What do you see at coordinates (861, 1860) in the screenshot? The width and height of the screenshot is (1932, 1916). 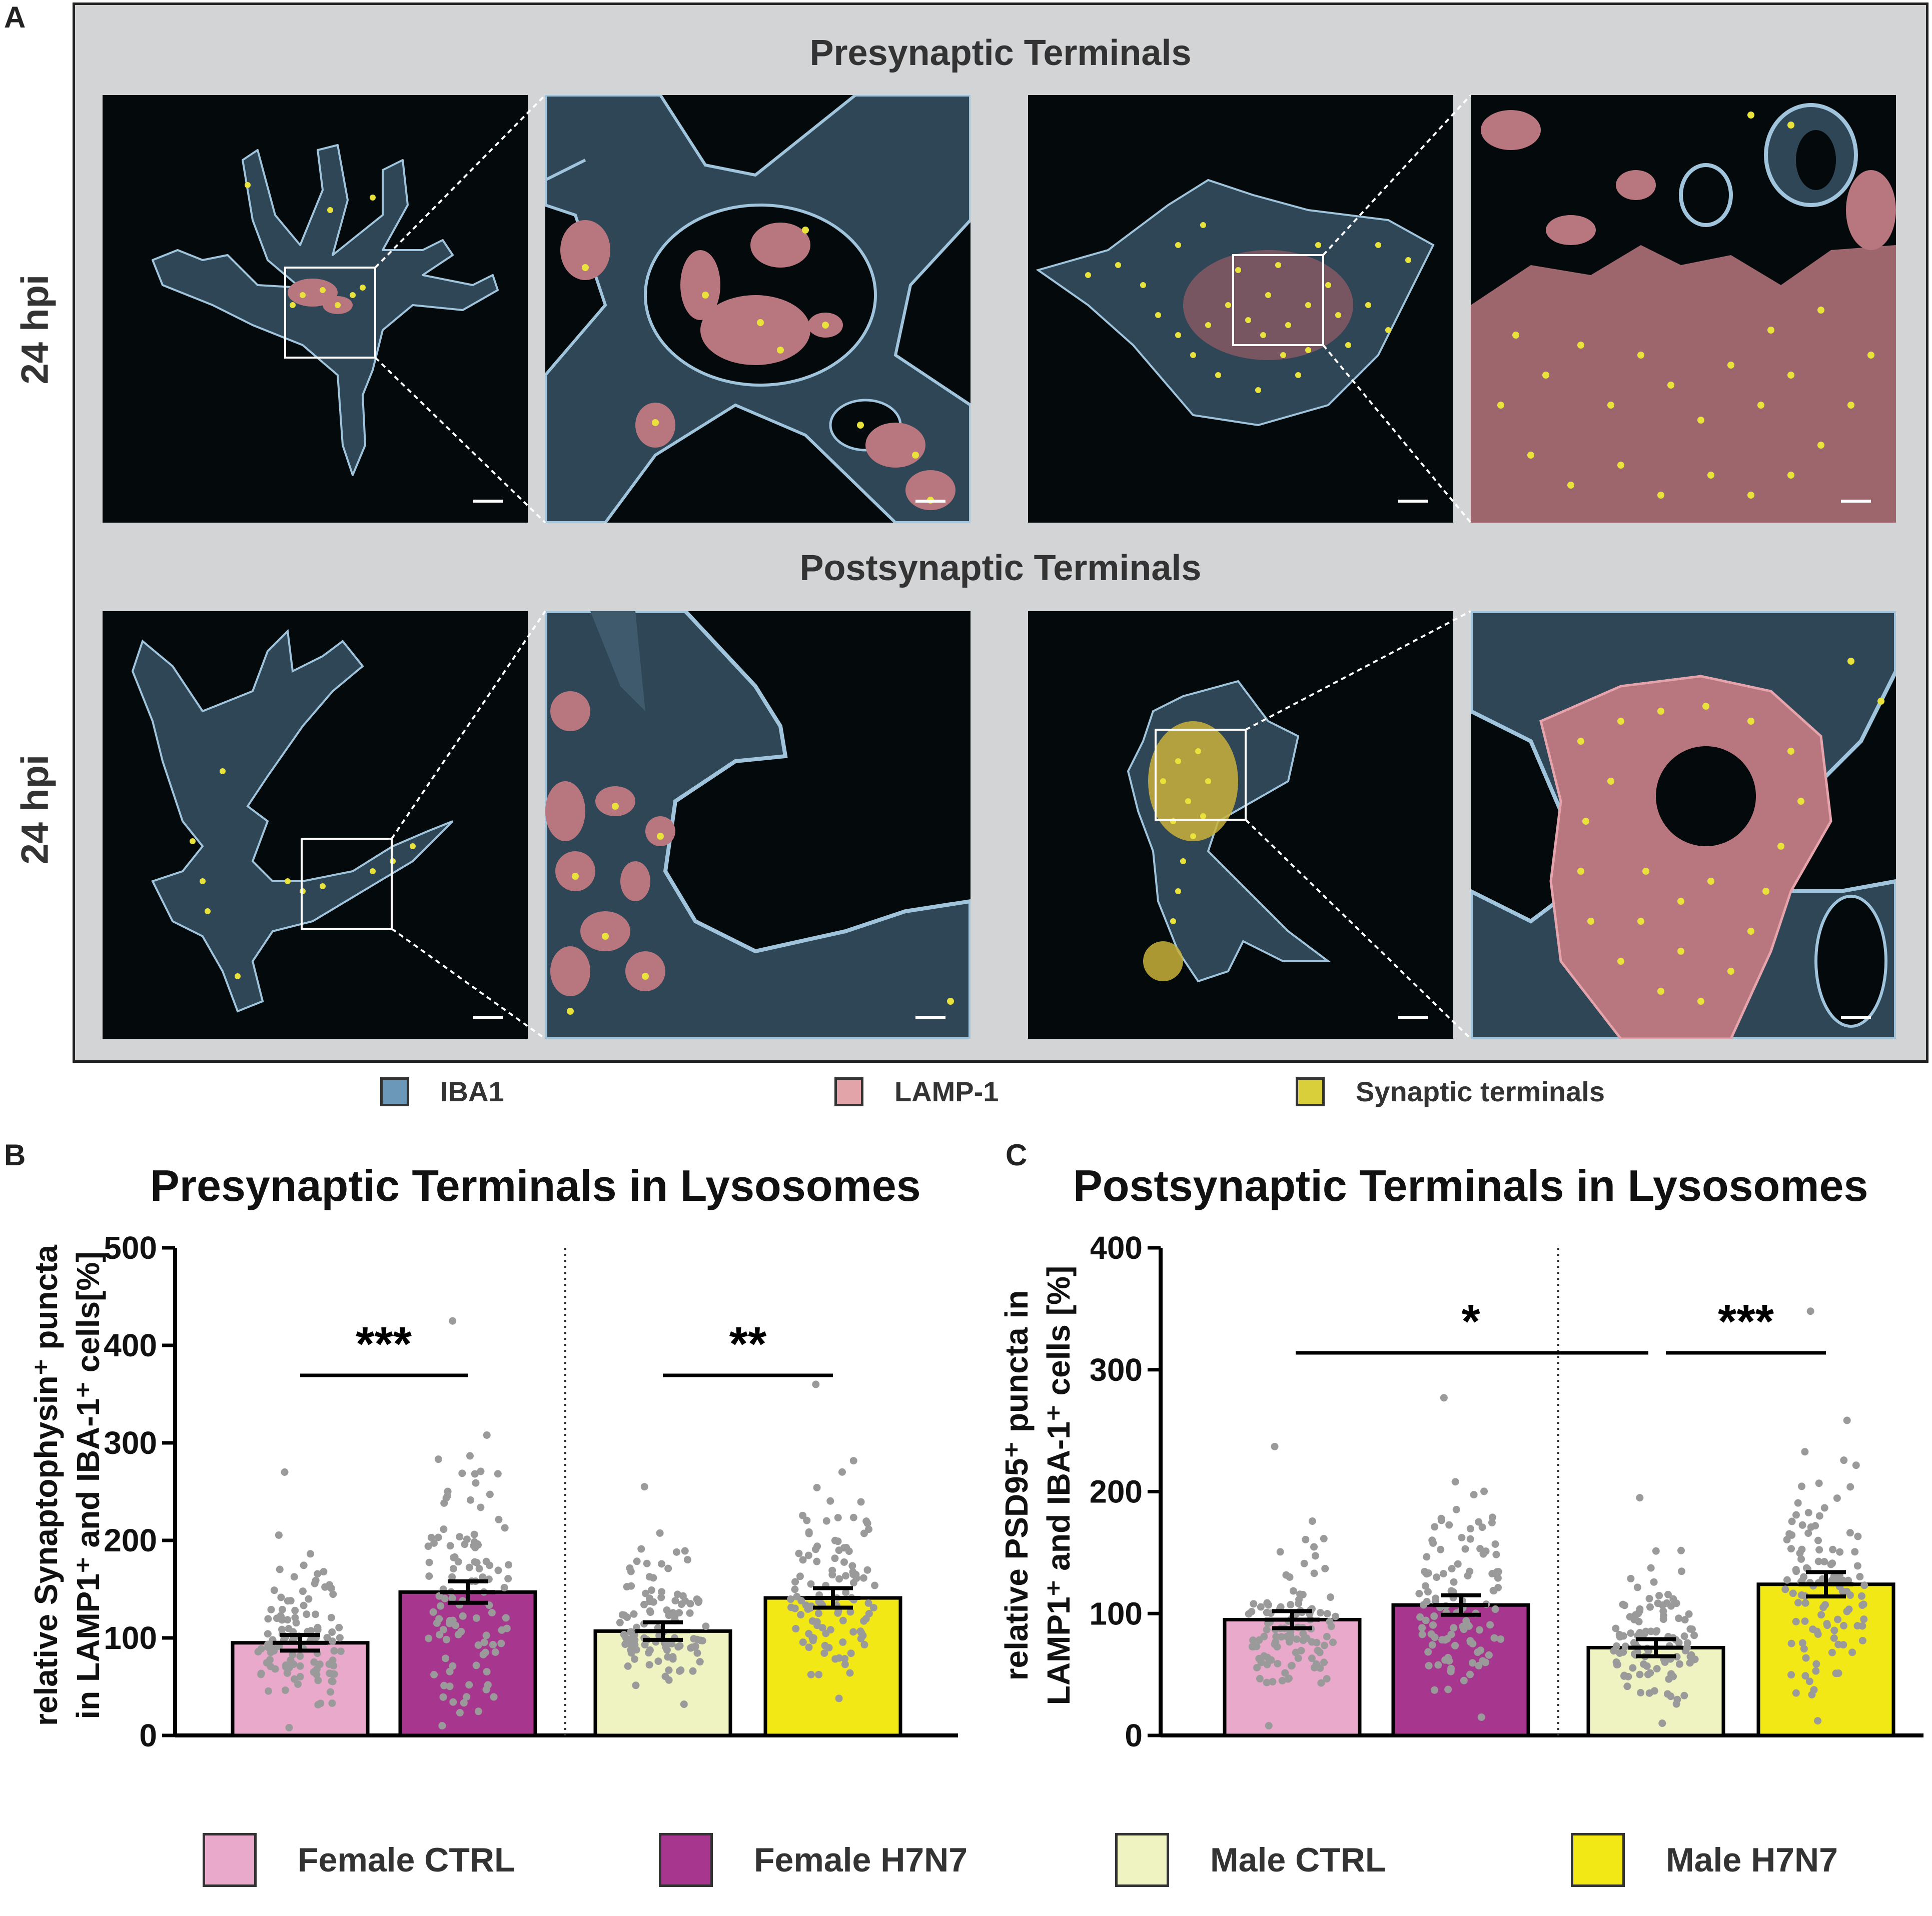 I see `female-h7n7-label: Female H7N7` at bounding box center [861, 1860].